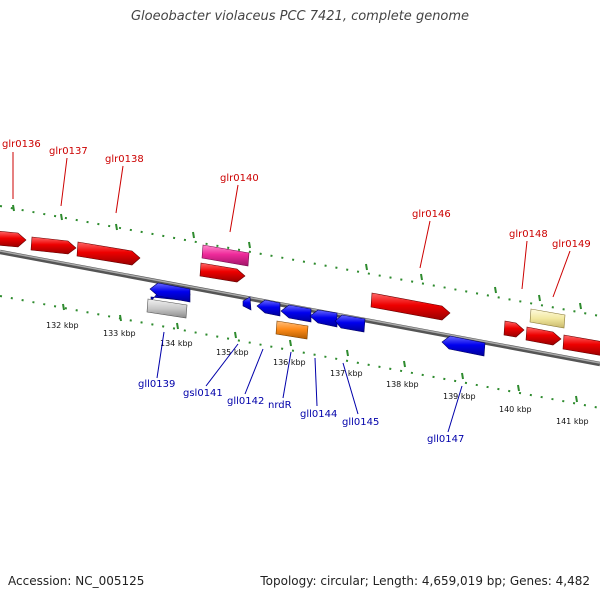 The height and width of the screenshot is (600, 600). Describe the element at coordinates (515, 409) in the screenshot. I see `tick-label: 140 kbp` at that location.